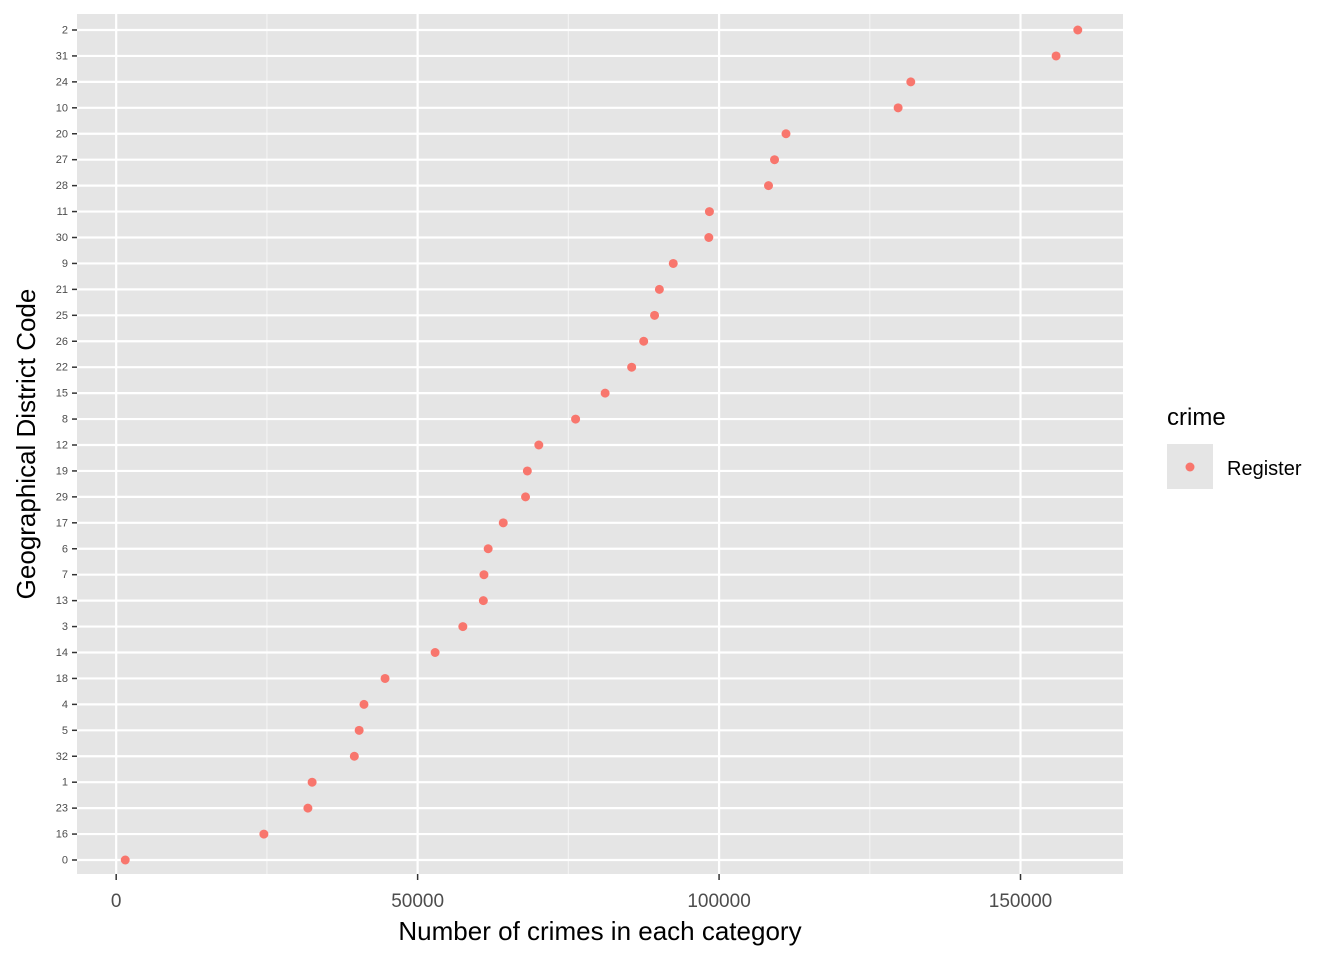 Image resolution: width=1344 pixels, height=960 pixels. What do you see at coordinates (581, 893) in the screenshot?
I see `x-axis-ticks: 0 50000 100000 150000` at bounding box center [581, 893].